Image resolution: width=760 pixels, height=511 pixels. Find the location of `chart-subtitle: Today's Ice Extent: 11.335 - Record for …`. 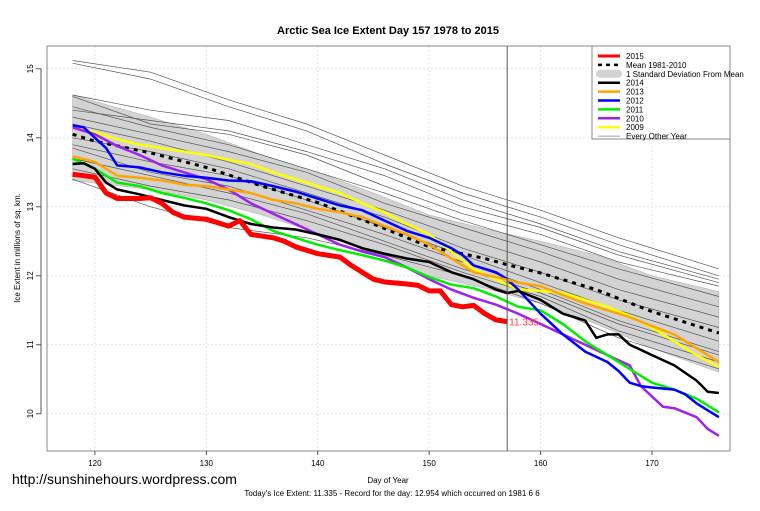

chart-subtitle: Today's Ice Extent: 11.335 - Record for … is located at coordinates (392, 493).